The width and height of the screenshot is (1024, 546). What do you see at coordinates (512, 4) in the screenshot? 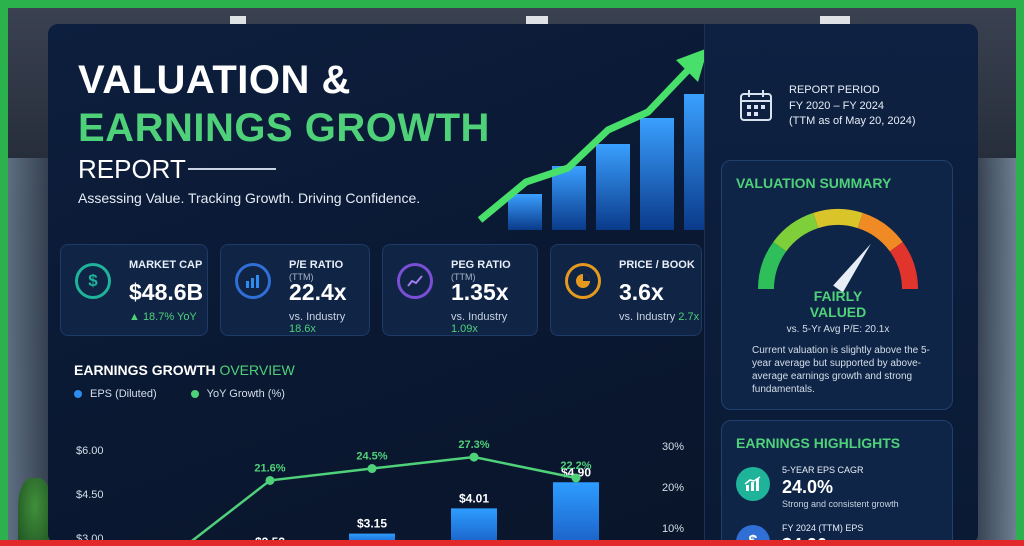
I see `frame-top-border` at bounding box center [512, 4].